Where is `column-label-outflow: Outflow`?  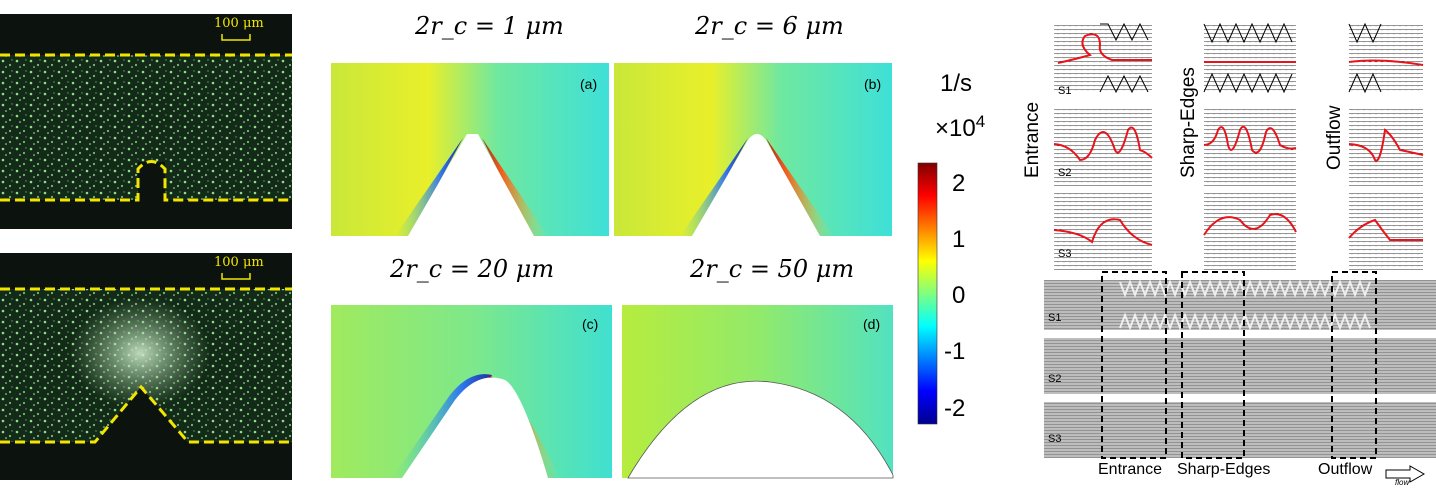
column-label-outflow: Outflow is located at coordinates (1334, 137).